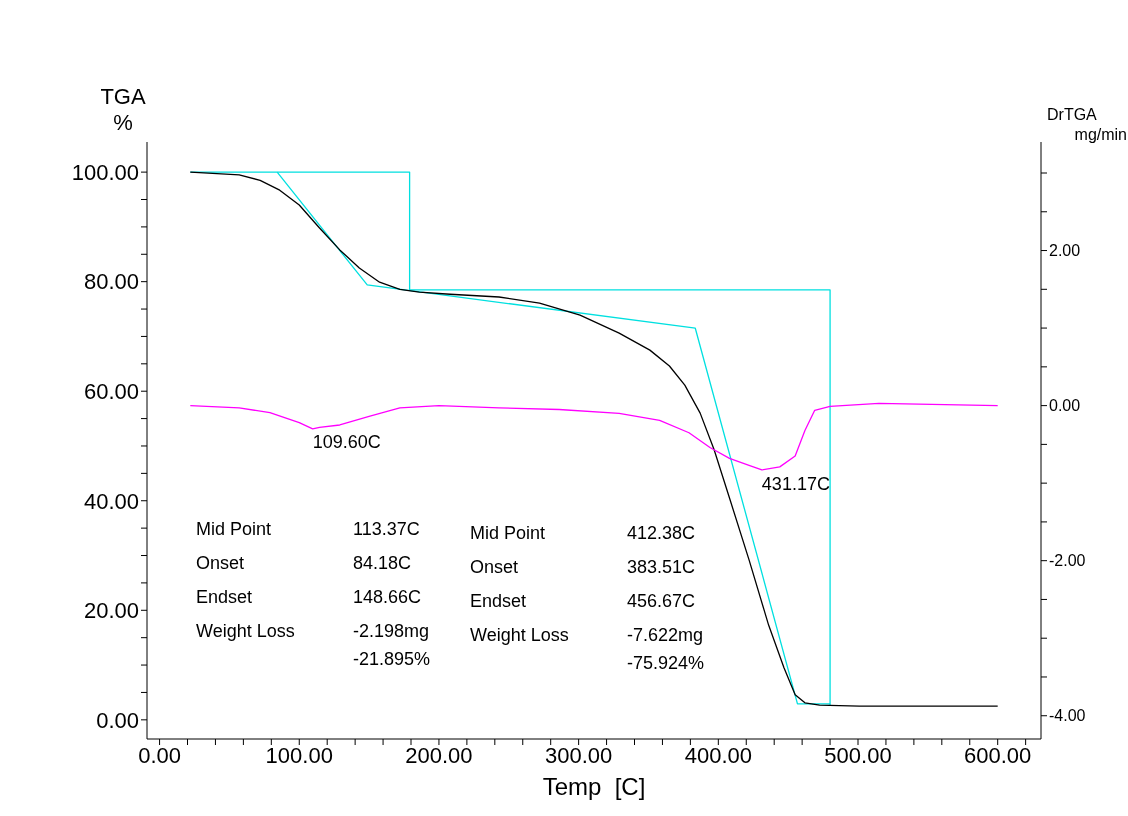 The image size is (1128, 816). I want to click on annotation: 383.51C, so click(661, 567).